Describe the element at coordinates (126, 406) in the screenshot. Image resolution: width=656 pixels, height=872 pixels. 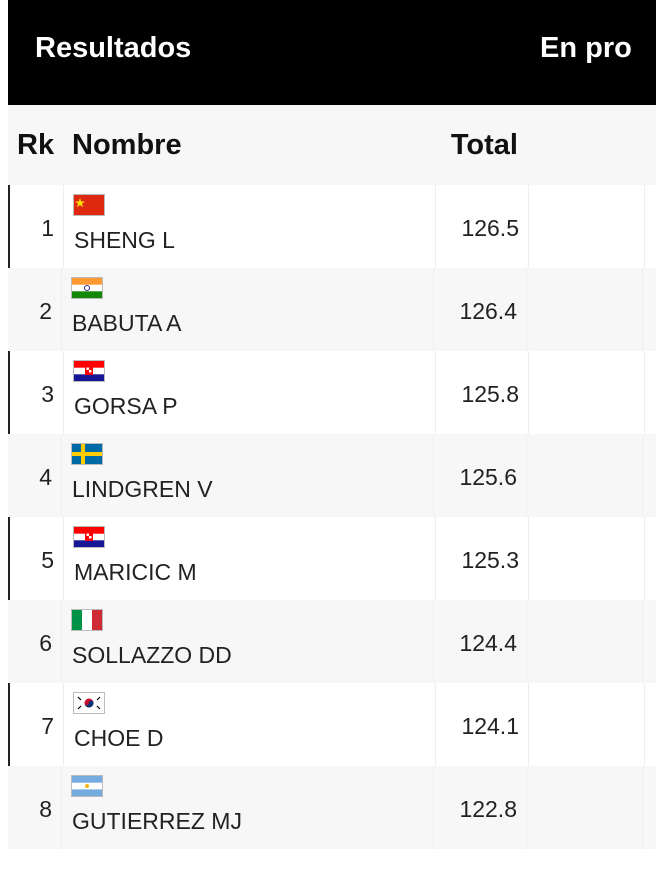
I see `athlete-name: GORSA P` at that location.